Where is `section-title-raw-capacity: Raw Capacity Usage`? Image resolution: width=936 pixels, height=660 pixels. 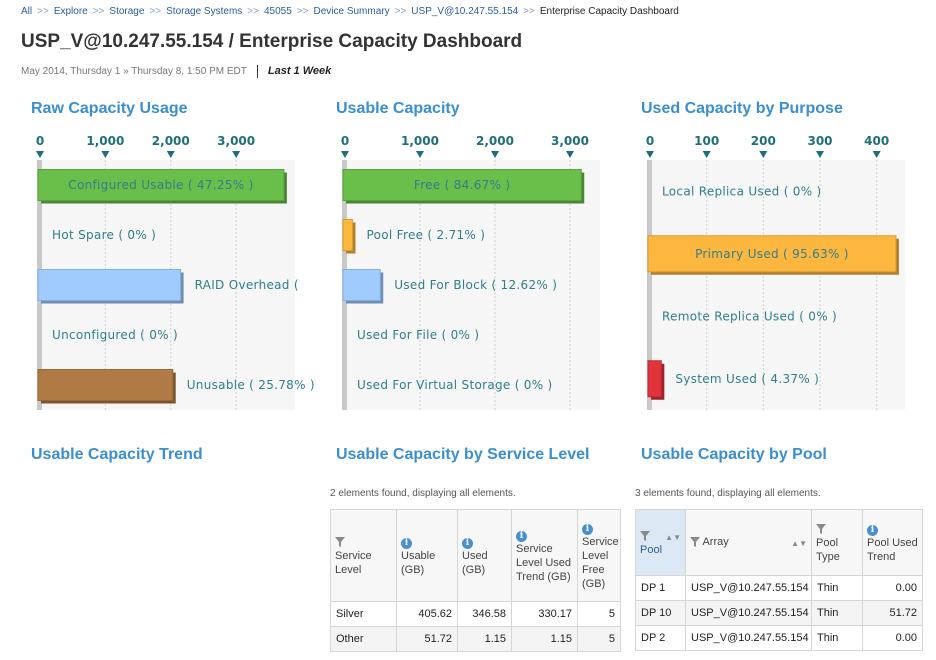
section-title-raw-capacity: Raw Capacity Usage is located at coordinates (109, 108).